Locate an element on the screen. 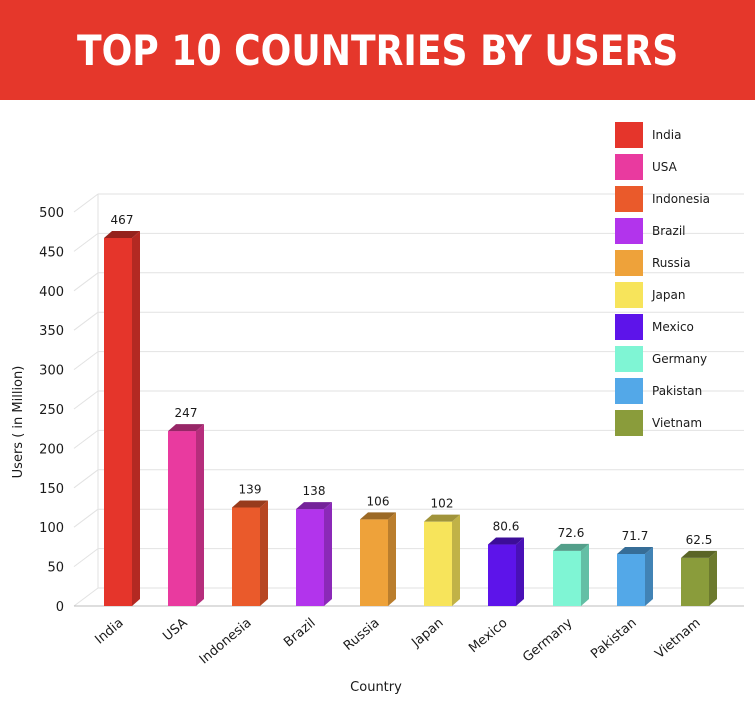 This screenshot has width=755, height=708. y-axis-label: Users ( in Million) is located at coordinates (18, 422).